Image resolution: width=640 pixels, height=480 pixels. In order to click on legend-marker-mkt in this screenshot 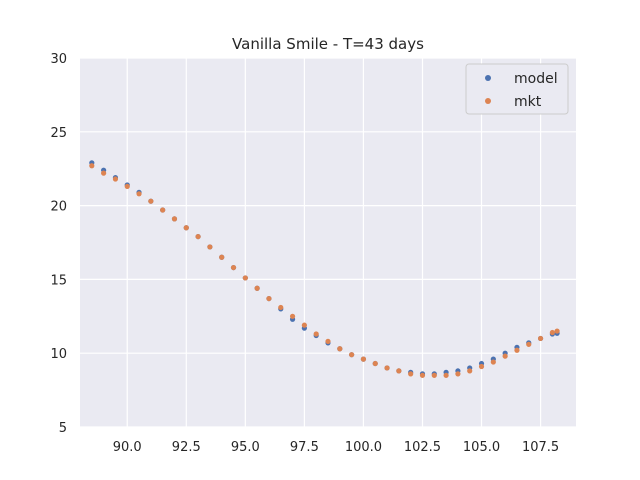, I will do `click(488, 101)`.